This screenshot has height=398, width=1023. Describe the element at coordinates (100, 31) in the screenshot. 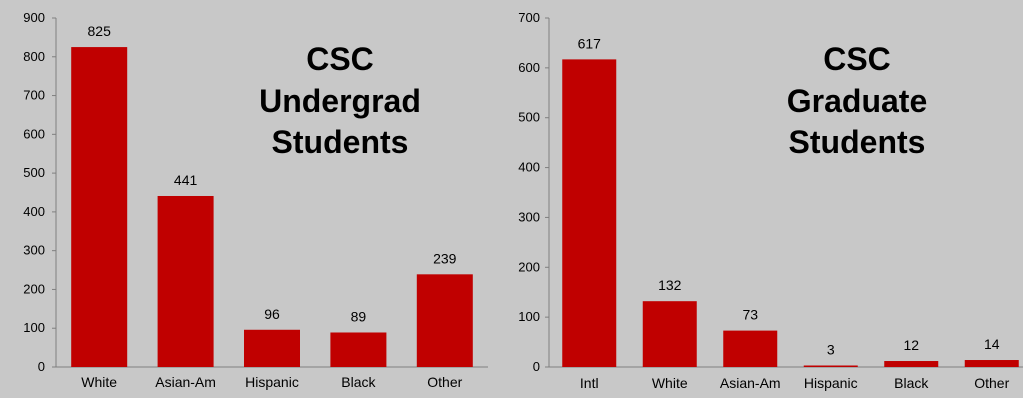

I see `data-label: 825` at that location.